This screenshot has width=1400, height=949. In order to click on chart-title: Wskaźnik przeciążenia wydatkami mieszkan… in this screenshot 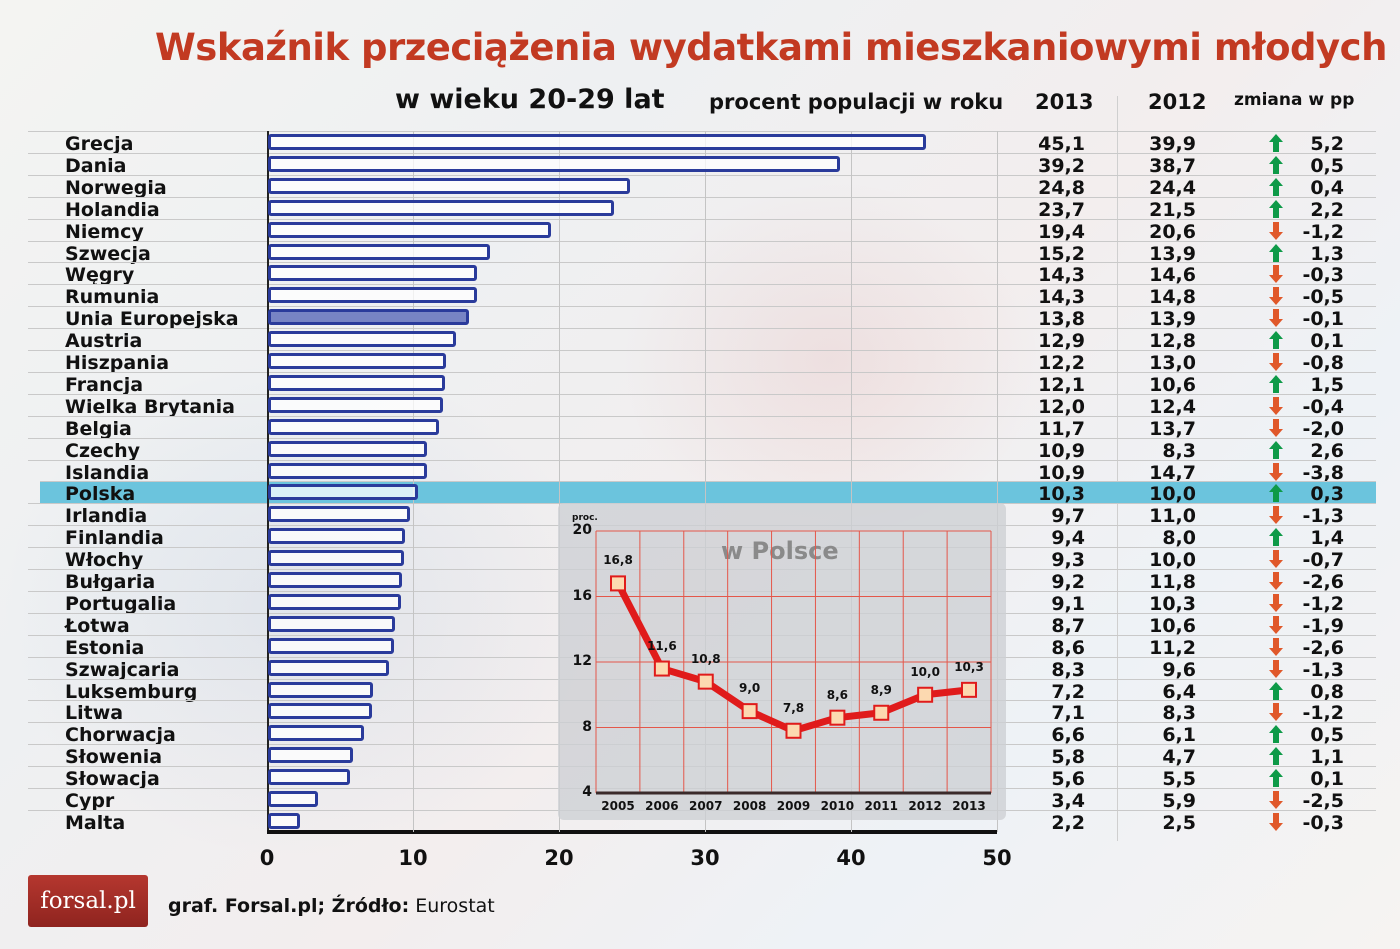, I will do `click(771, 47)`.